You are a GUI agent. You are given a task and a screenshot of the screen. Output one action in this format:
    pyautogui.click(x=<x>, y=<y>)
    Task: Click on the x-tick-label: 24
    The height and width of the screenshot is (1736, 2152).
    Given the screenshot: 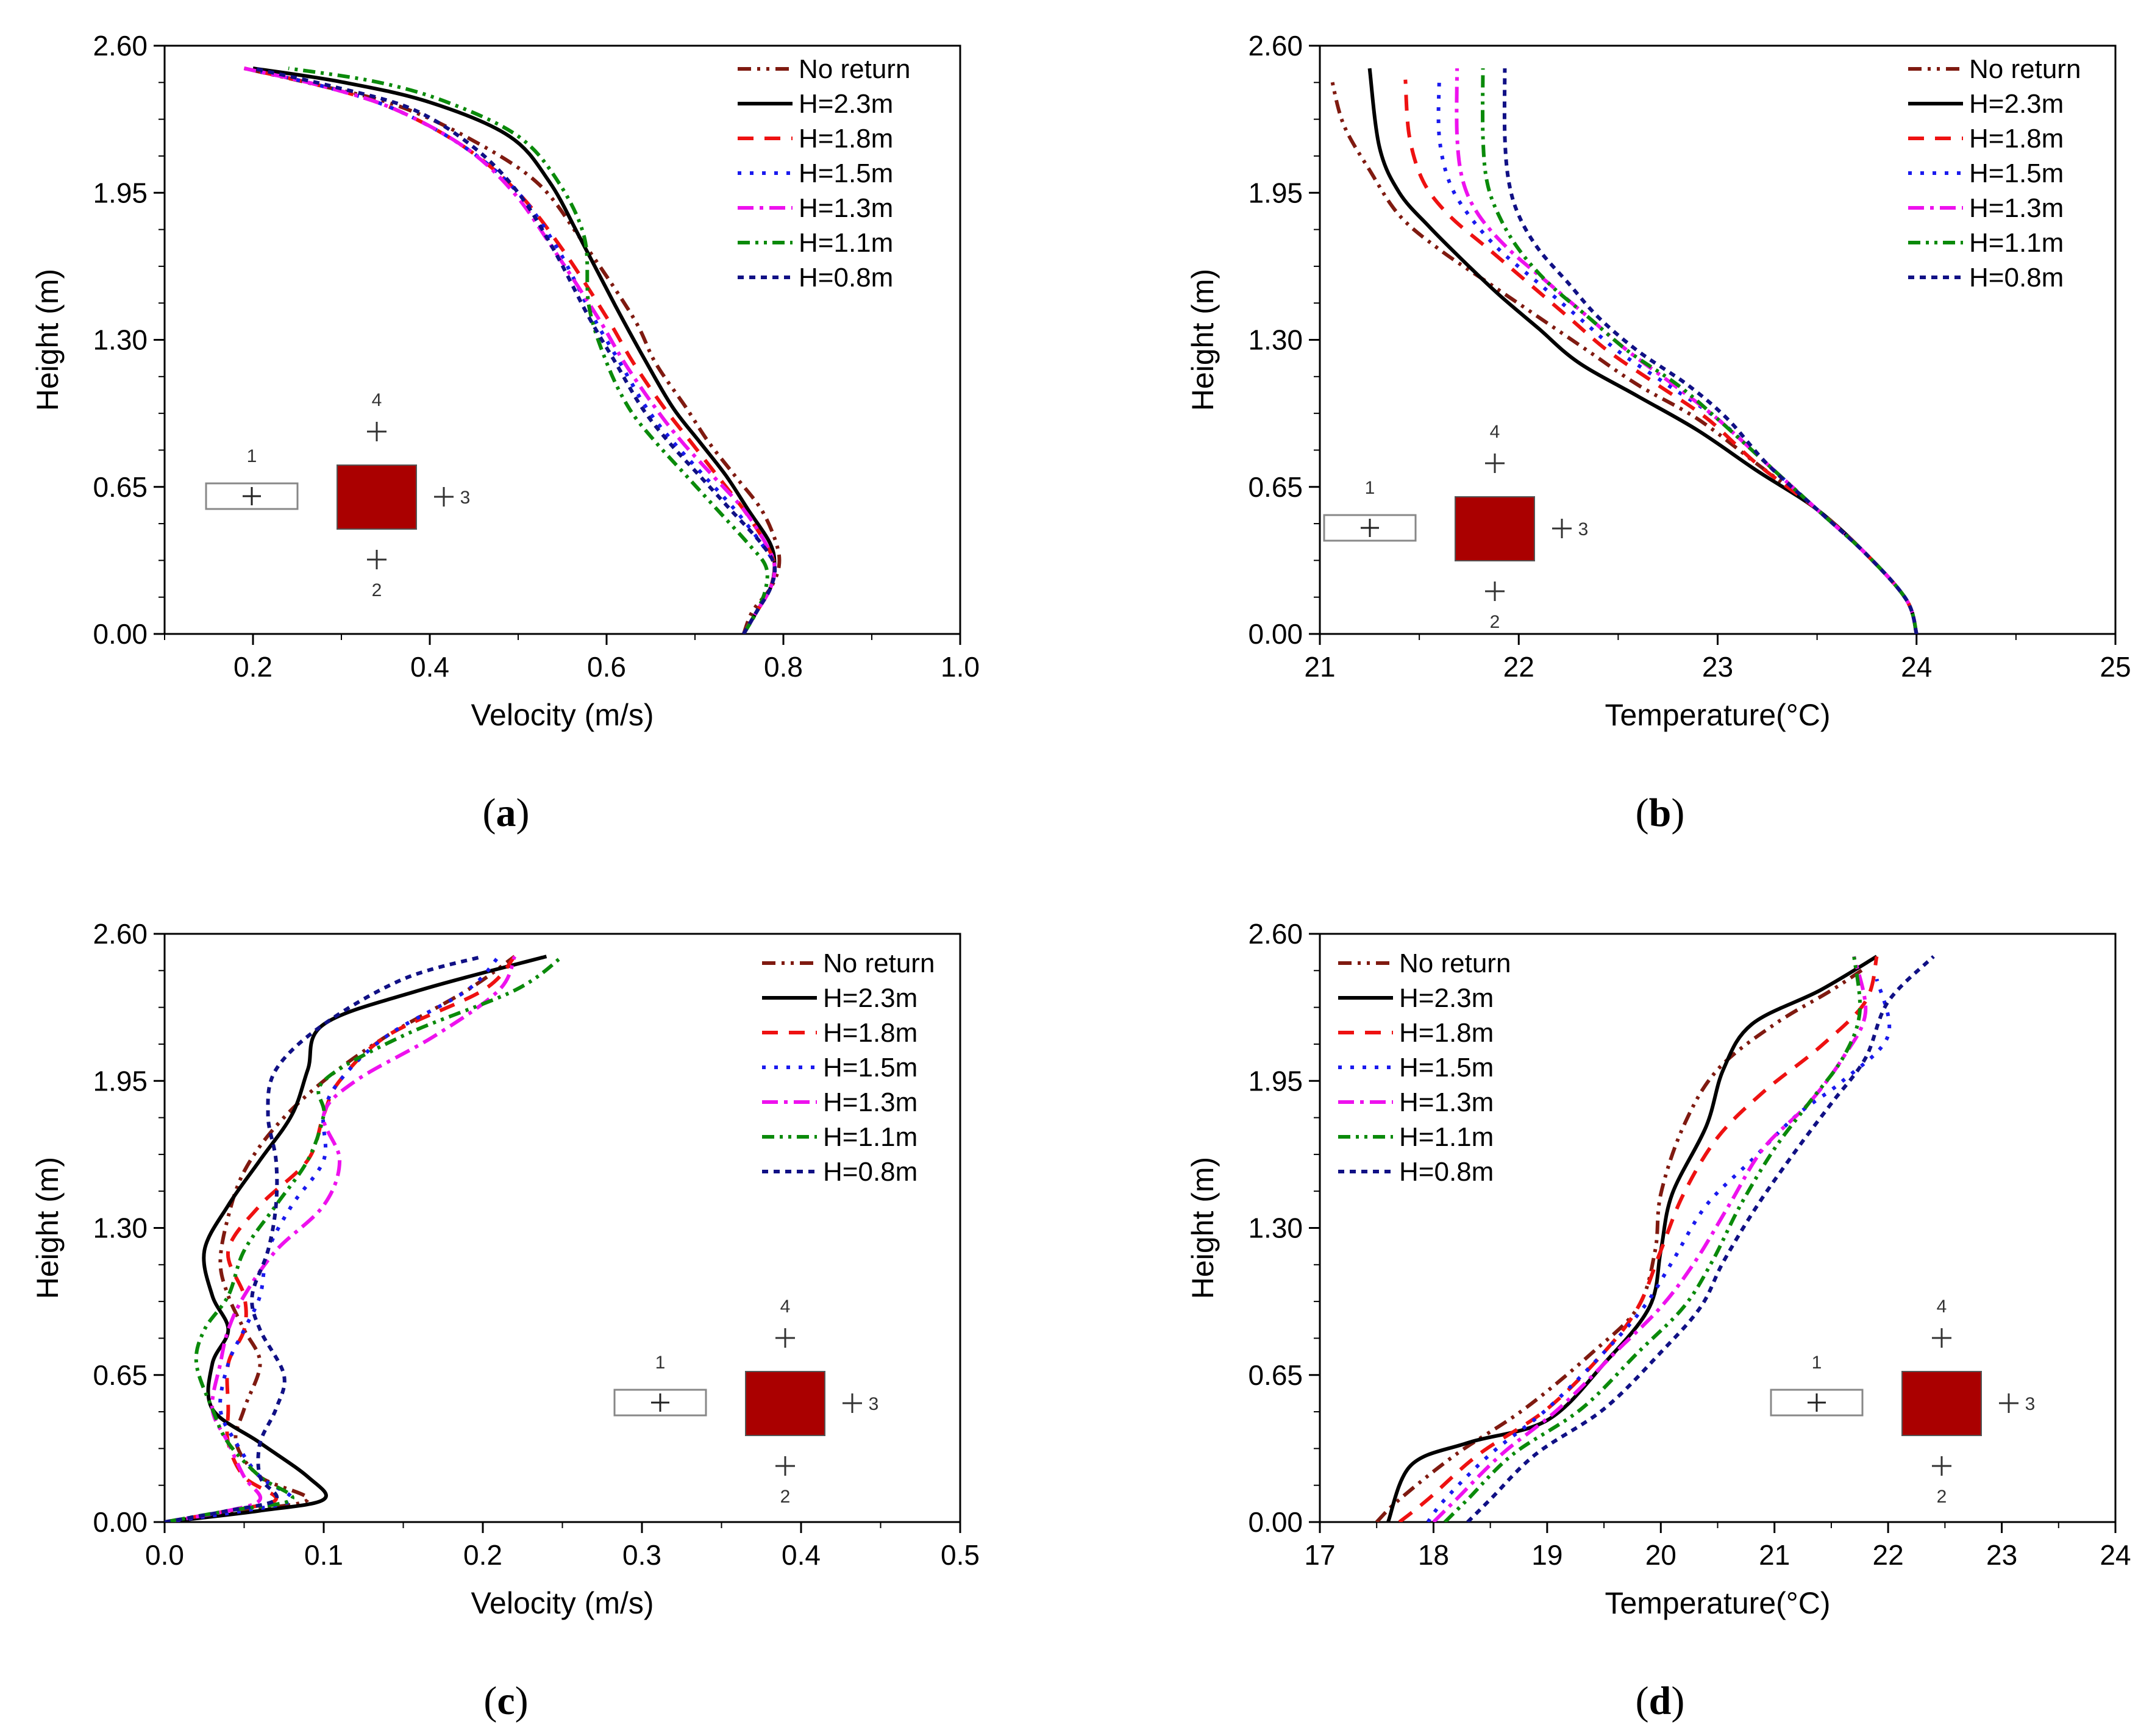 What is the action you would take?
    pyautogui.click(x=1916, y=667)
    